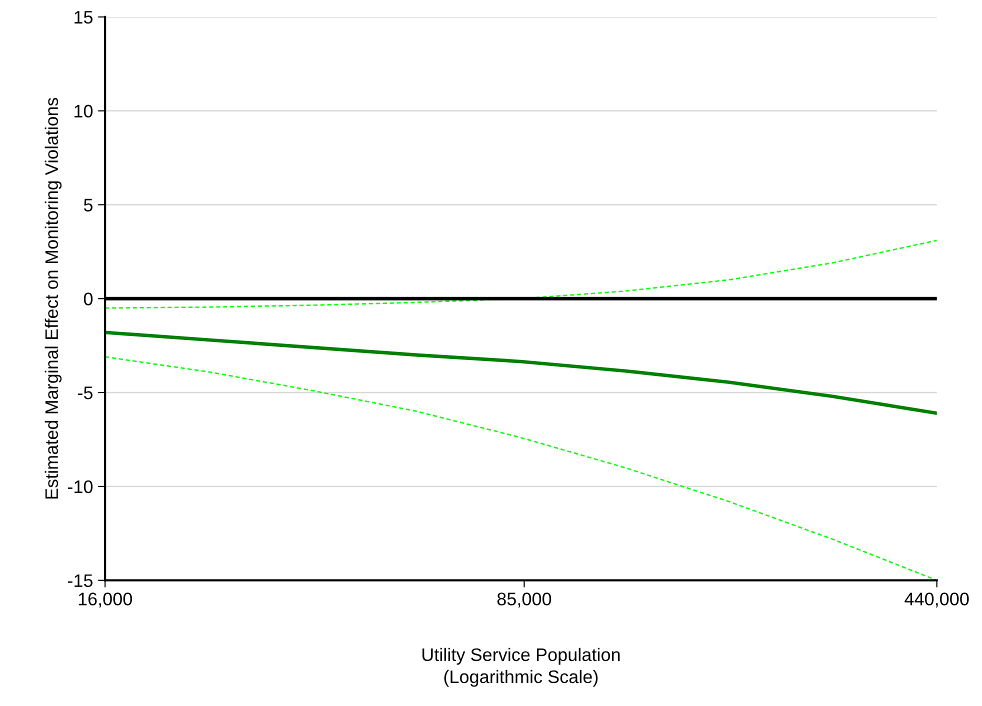 This screenshot has height=706, width=982. What do you see at coordinates (83, 111) in the screenshot?
I see `y-tick-label: 10` at bounding box center [83, 111].